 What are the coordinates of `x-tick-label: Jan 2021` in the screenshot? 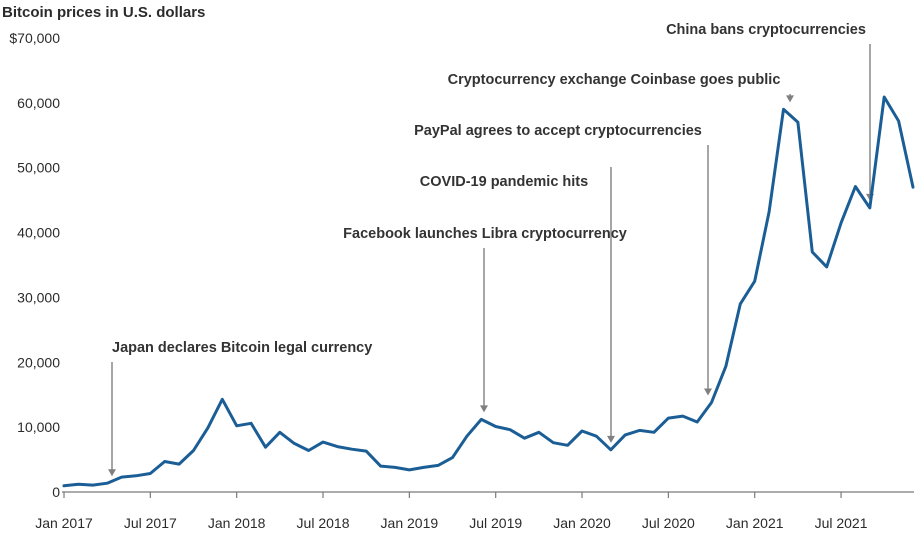 It's located at (755, 523).